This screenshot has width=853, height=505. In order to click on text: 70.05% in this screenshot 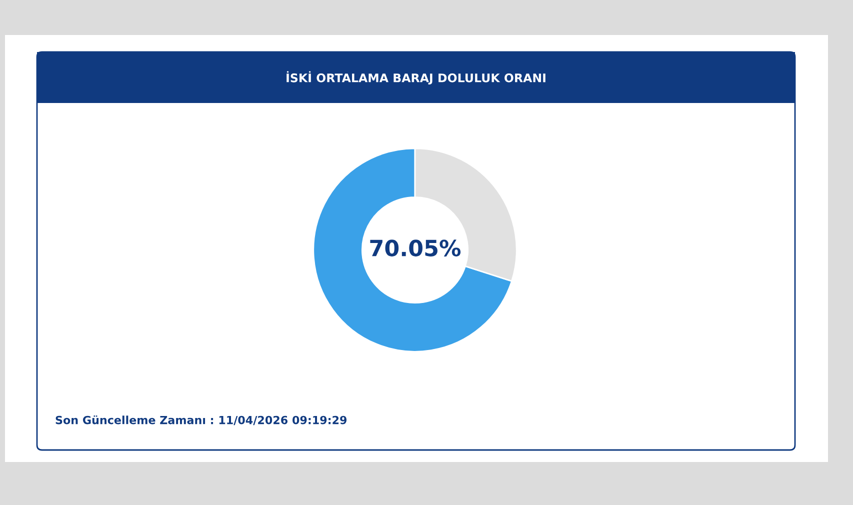, I will do `click(415, 248)`.